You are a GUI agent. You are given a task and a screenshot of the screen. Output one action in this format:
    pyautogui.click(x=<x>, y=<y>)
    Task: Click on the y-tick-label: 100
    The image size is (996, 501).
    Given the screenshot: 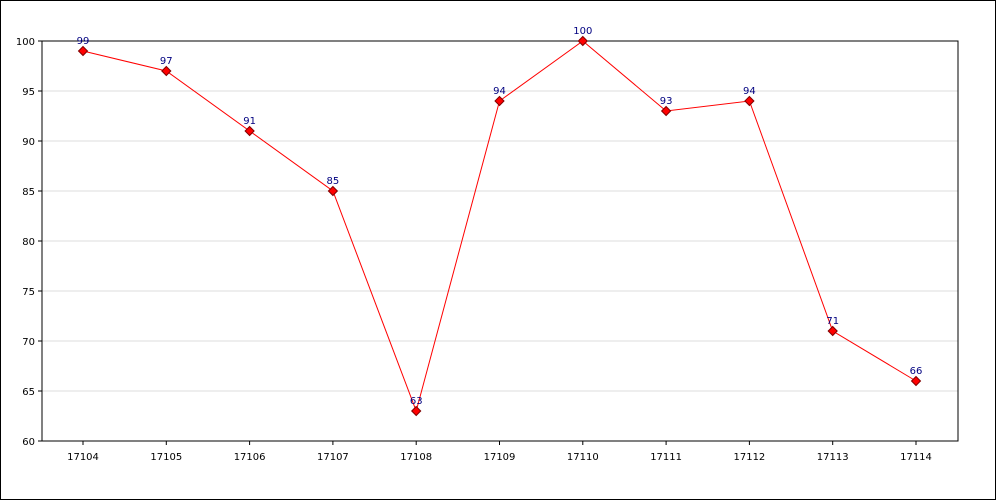 What is the action you would take?
    pyautogui.click(x=25, y=42)
    